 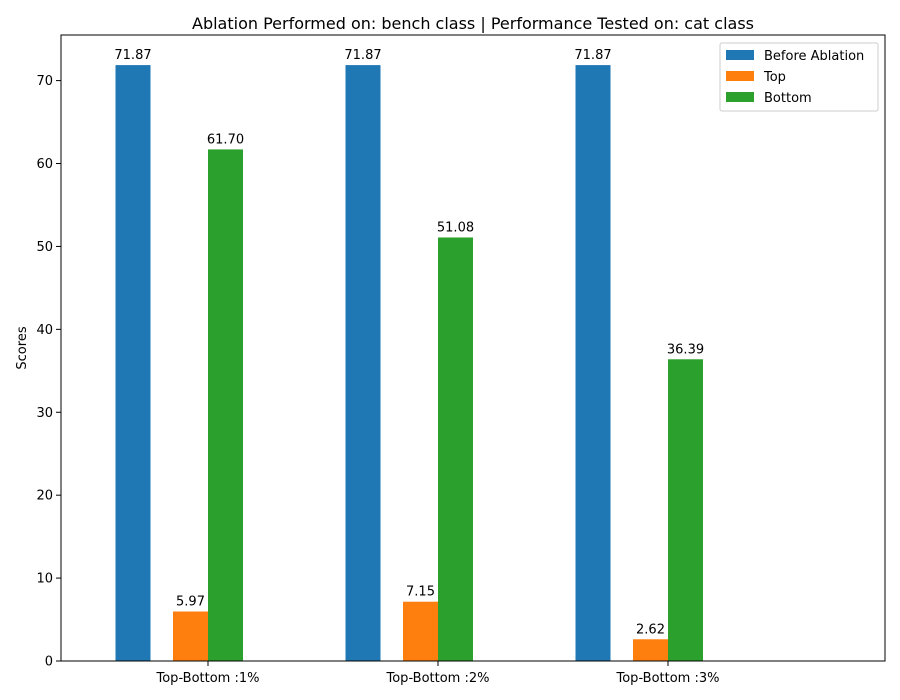 What do you see at coordinates (650, 629) in the screenshot?
I see `data-label-top-3: 2.62` at bounding box center [650, 629].